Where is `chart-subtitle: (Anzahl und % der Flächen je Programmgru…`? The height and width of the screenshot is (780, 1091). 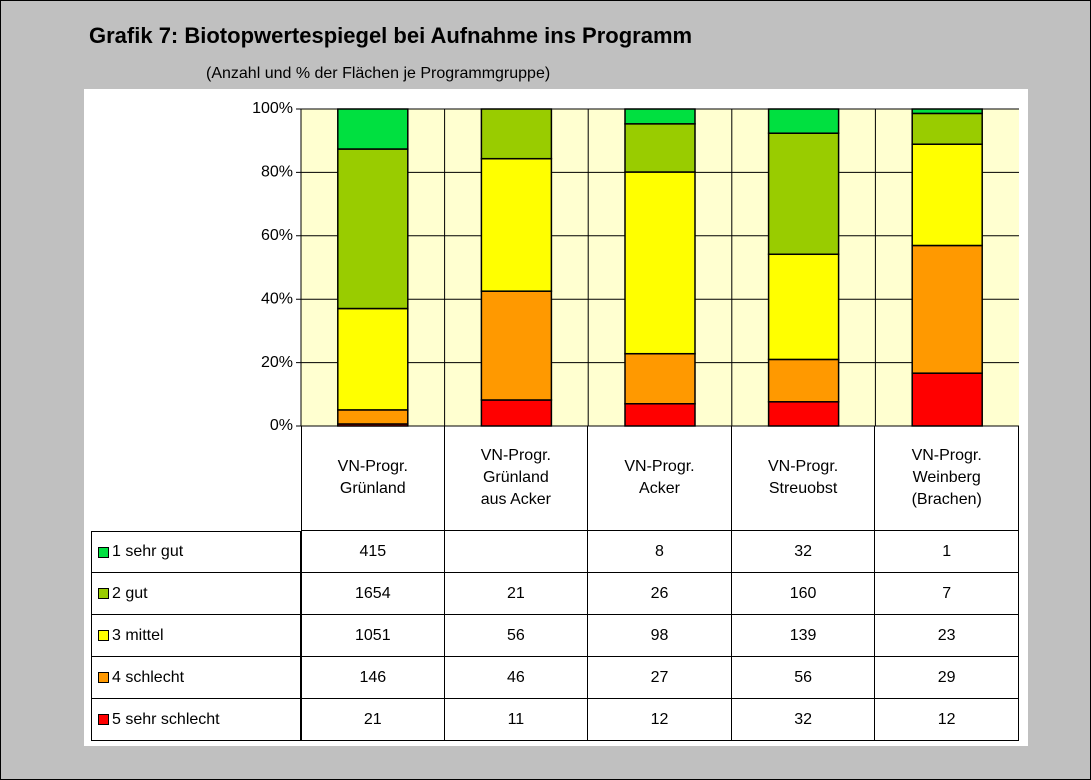
chart-subtitle: (Anzahl und % der Flächen je Programmgru… is located at coordinates (378, 73).